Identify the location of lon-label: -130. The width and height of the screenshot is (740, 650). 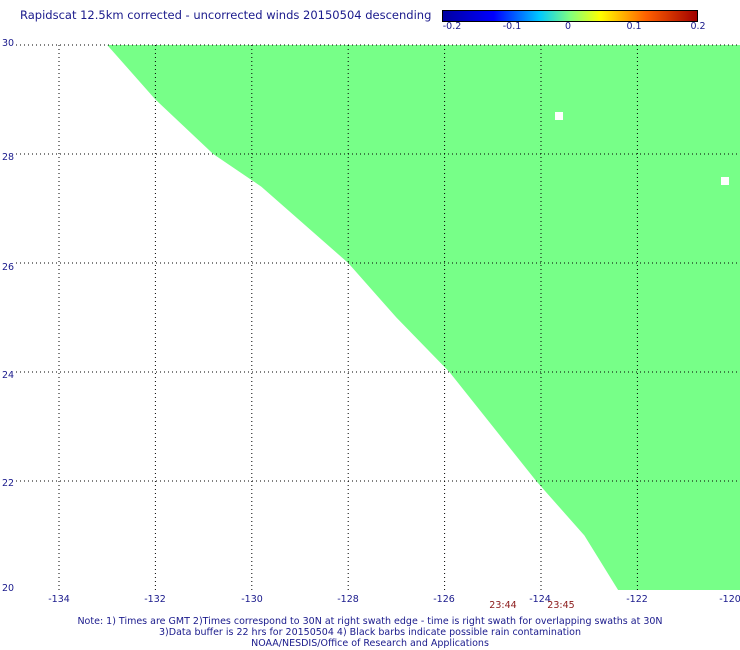
(252, 599).